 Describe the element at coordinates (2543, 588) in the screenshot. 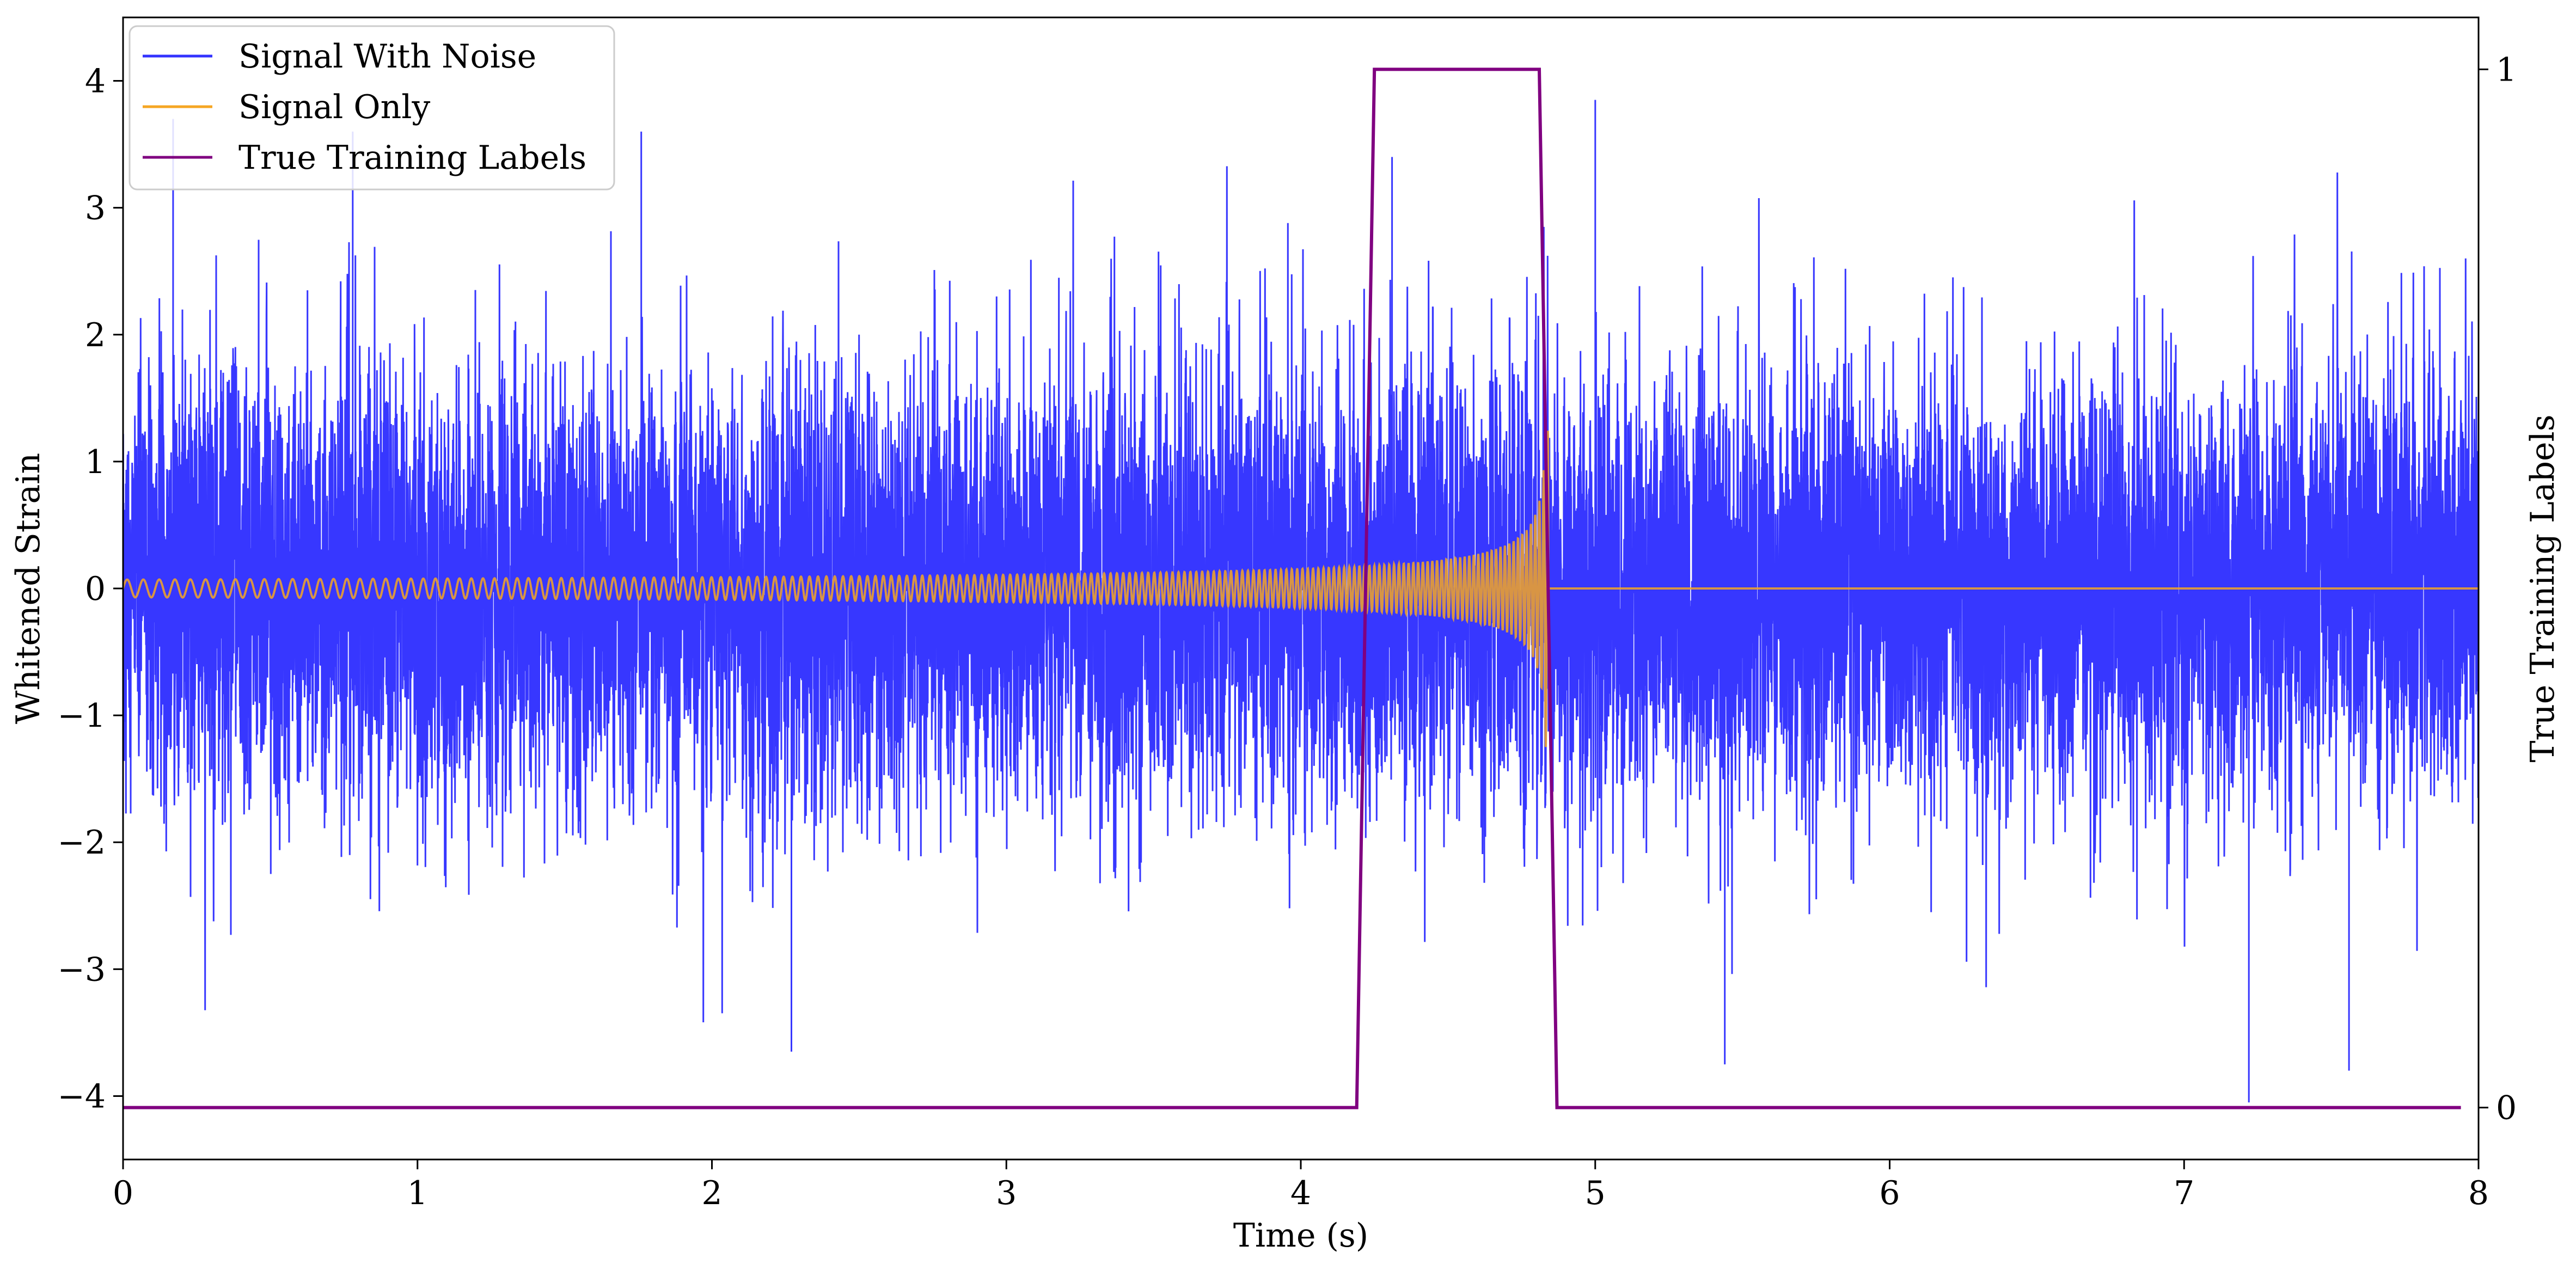

I see `y2-axis-title: True Training Labels` at that location.